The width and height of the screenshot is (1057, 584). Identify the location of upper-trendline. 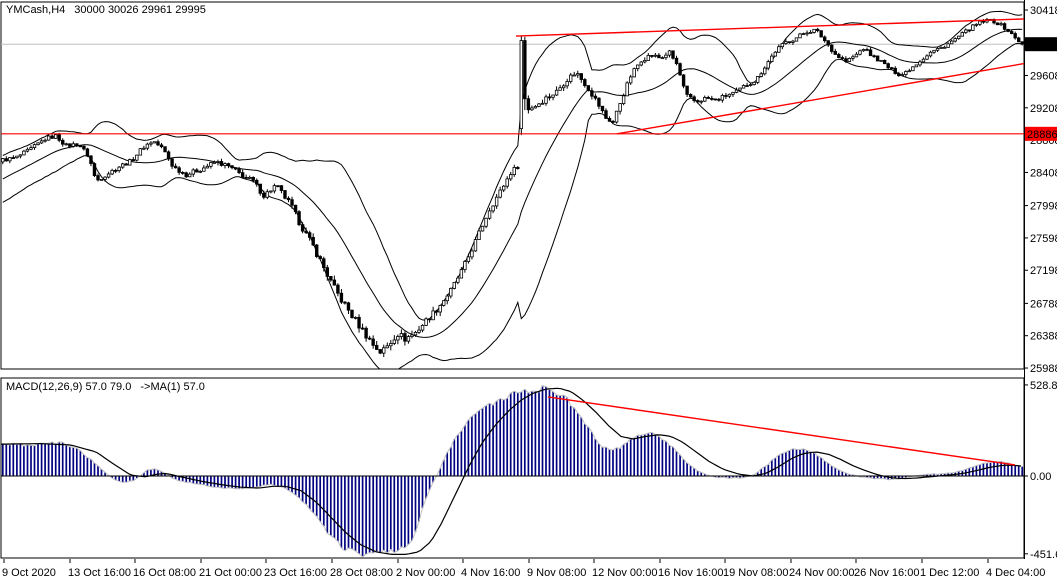
(769, 27).